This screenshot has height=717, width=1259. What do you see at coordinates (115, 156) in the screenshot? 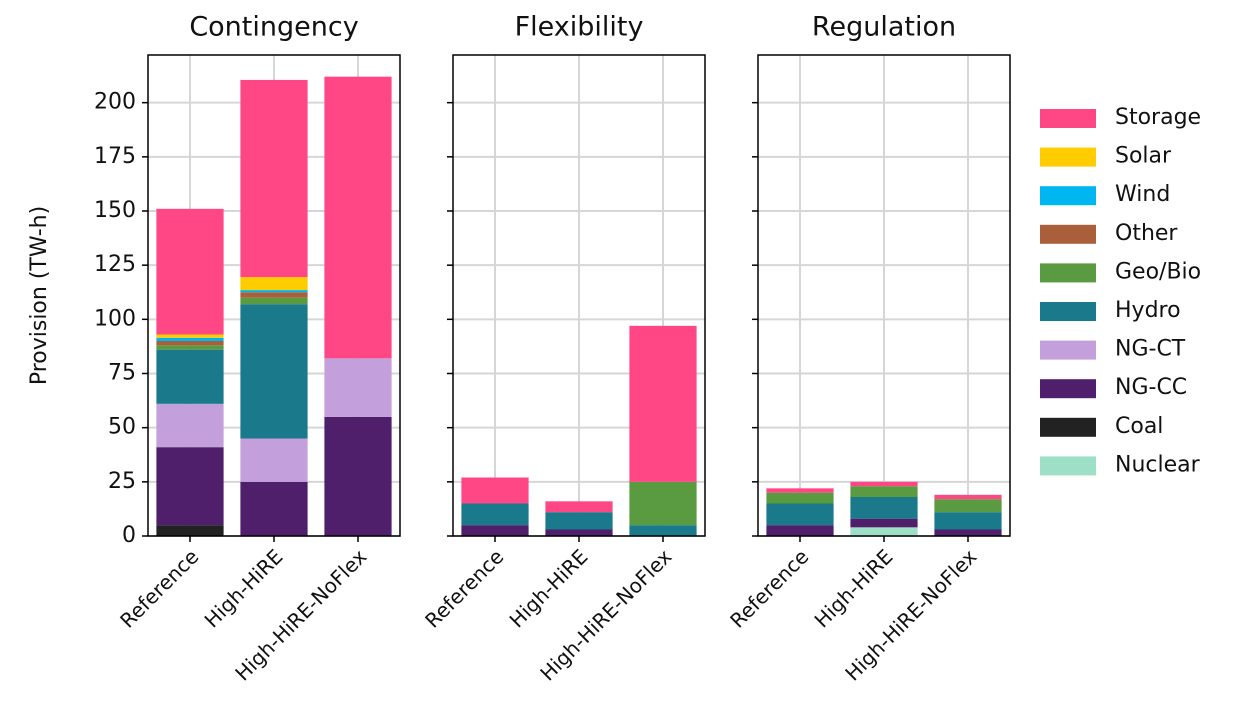
I see `y-tick-label: 175` at bounding box center [115, 156].